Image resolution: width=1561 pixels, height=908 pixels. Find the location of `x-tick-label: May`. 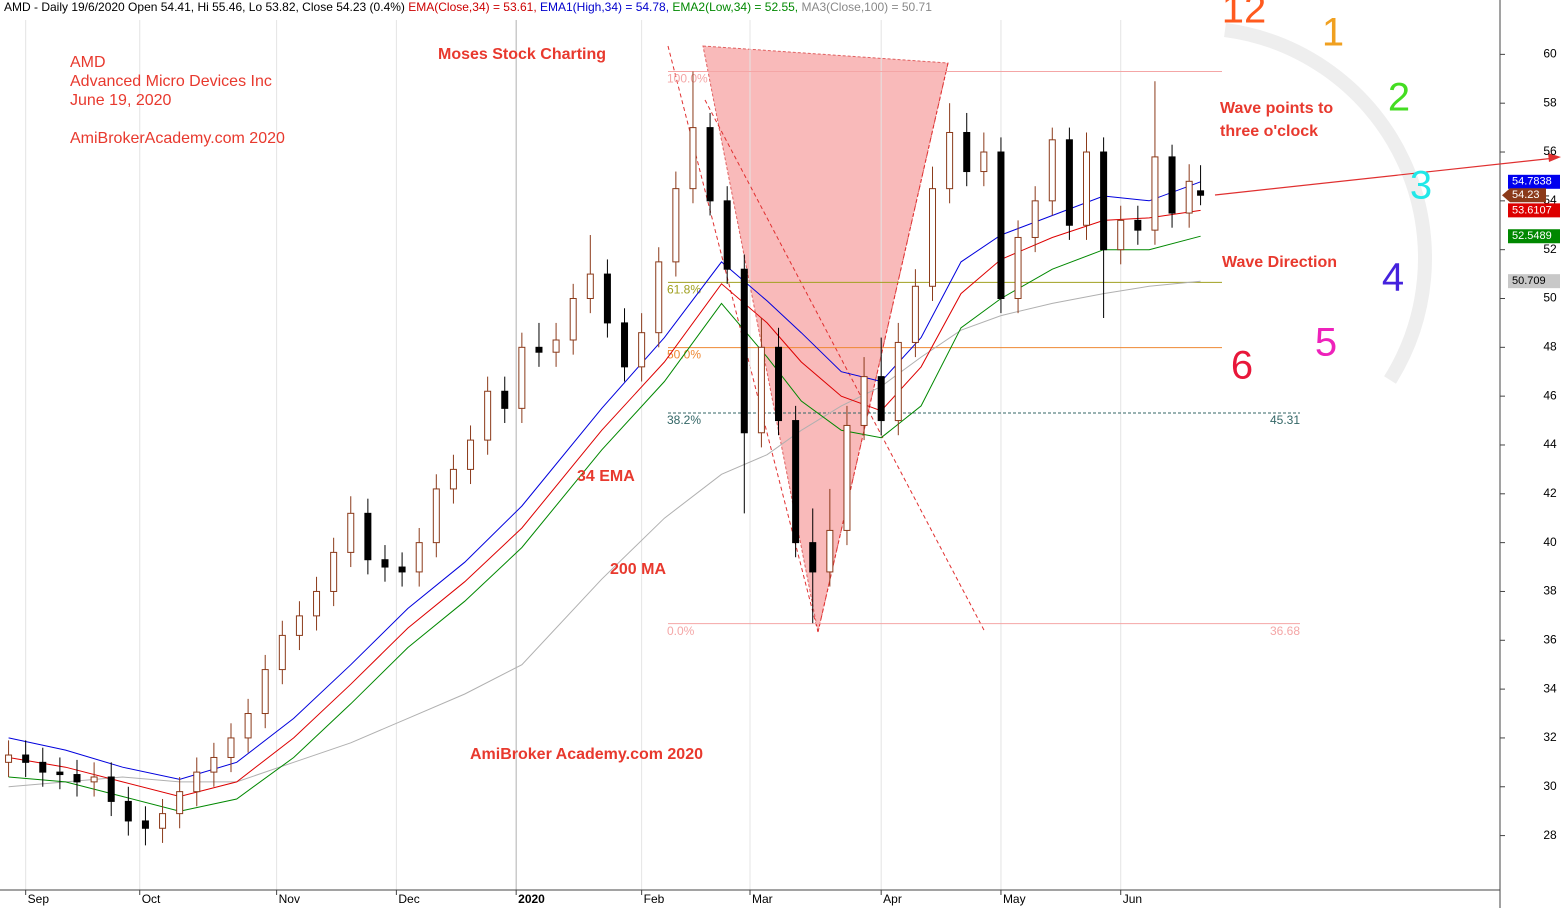

x-tick-label: May is located at coordinates (1014, 899).